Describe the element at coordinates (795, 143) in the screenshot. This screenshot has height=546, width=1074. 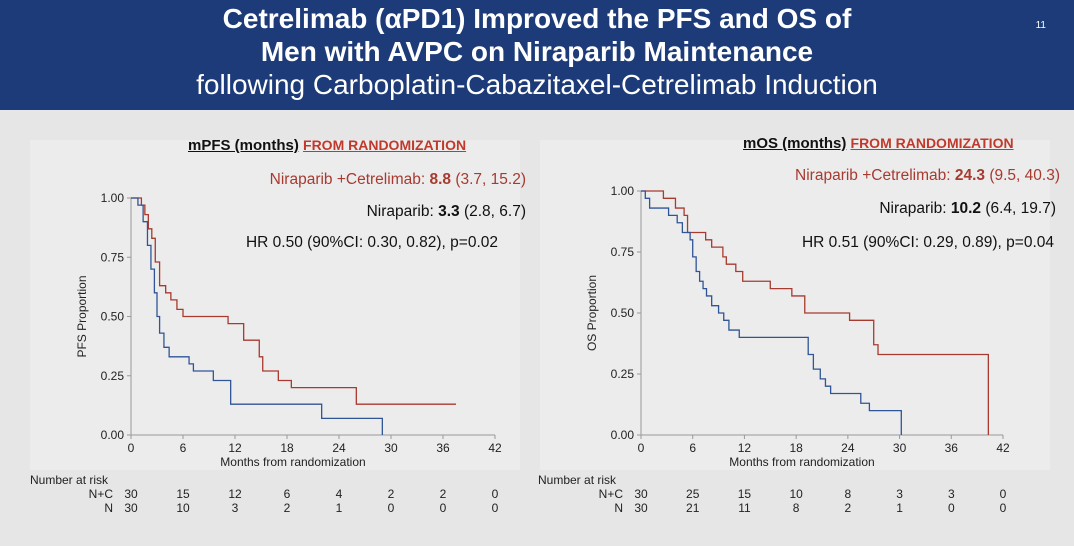
I see `os-subtitle-main: mOS (months)` at that location.